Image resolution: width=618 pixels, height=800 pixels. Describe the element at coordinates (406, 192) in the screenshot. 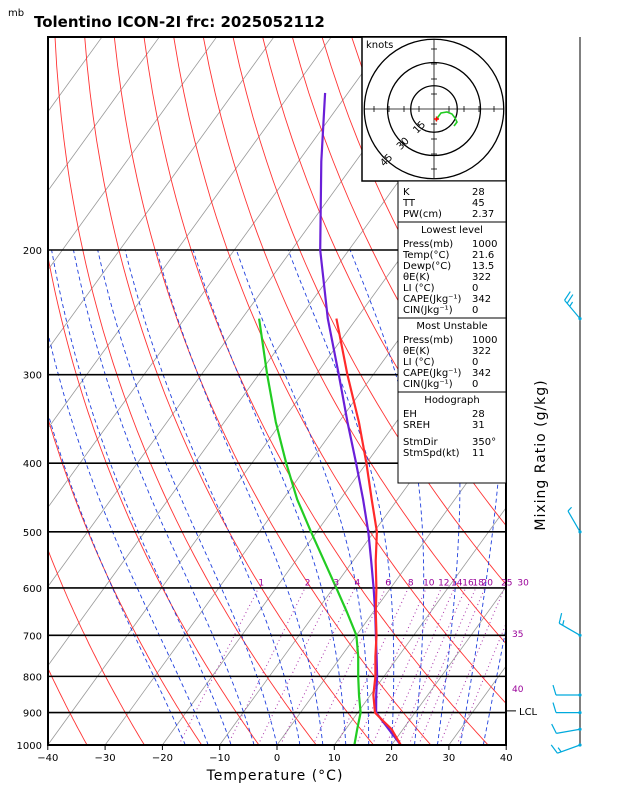

I see `index-name: K` at that location.